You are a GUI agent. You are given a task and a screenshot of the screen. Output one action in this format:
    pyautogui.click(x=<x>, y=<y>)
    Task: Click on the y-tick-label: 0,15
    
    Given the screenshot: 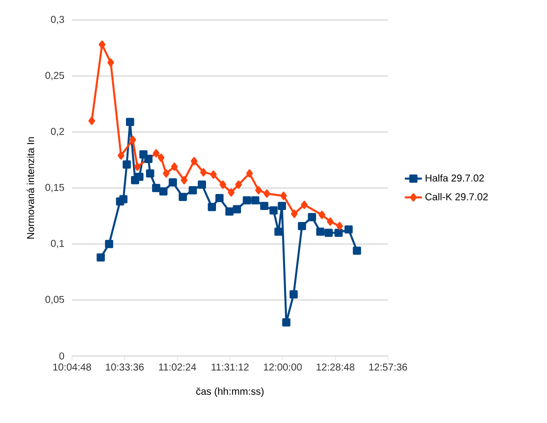 What is the action you would take?
    pyautogui.click(x=54, y=188)
    